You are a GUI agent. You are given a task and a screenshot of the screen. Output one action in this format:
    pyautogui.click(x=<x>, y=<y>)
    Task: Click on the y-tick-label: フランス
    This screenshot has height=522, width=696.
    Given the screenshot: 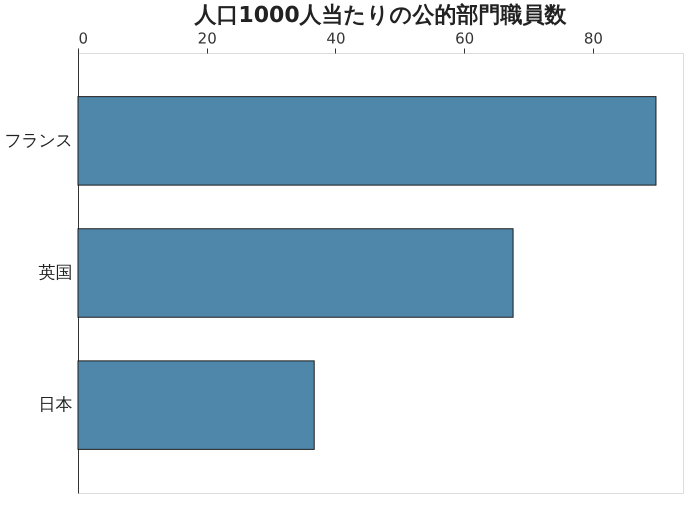 What is the action you would take?
    pyautogui.click(x=38, y=140)
    